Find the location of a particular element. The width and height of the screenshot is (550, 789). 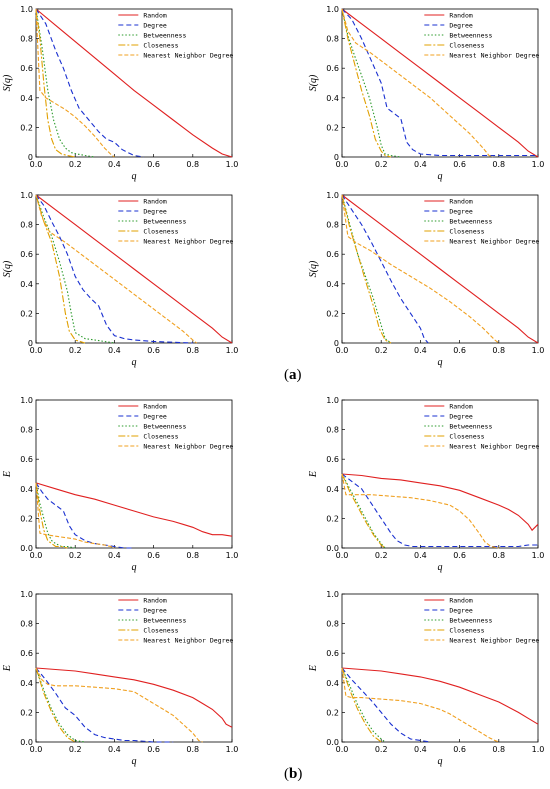

panel-label-b: (b) is located at coordinates (293, 774).